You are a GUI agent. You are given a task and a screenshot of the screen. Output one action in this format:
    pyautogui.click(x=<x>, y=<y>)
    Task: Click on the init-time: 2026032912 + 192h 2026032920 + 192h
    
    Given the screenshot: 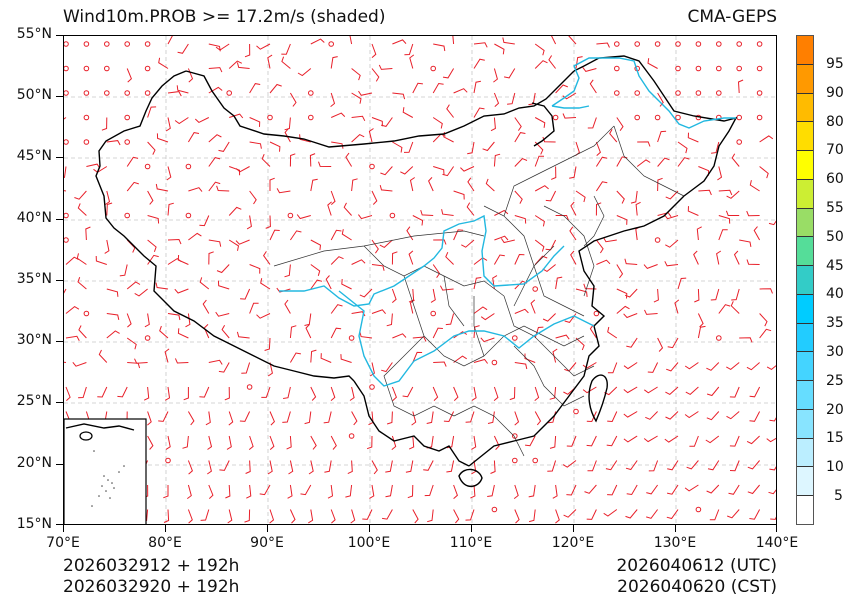 What is the action you would take?
    pyautogui.click(x=151, y=577)
    